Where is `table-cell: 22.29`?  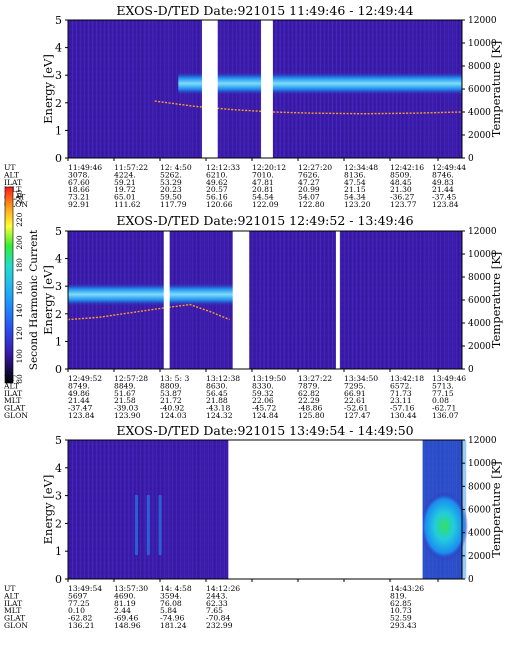
table-cell: 22.29 is located at coordinates (309, 400).